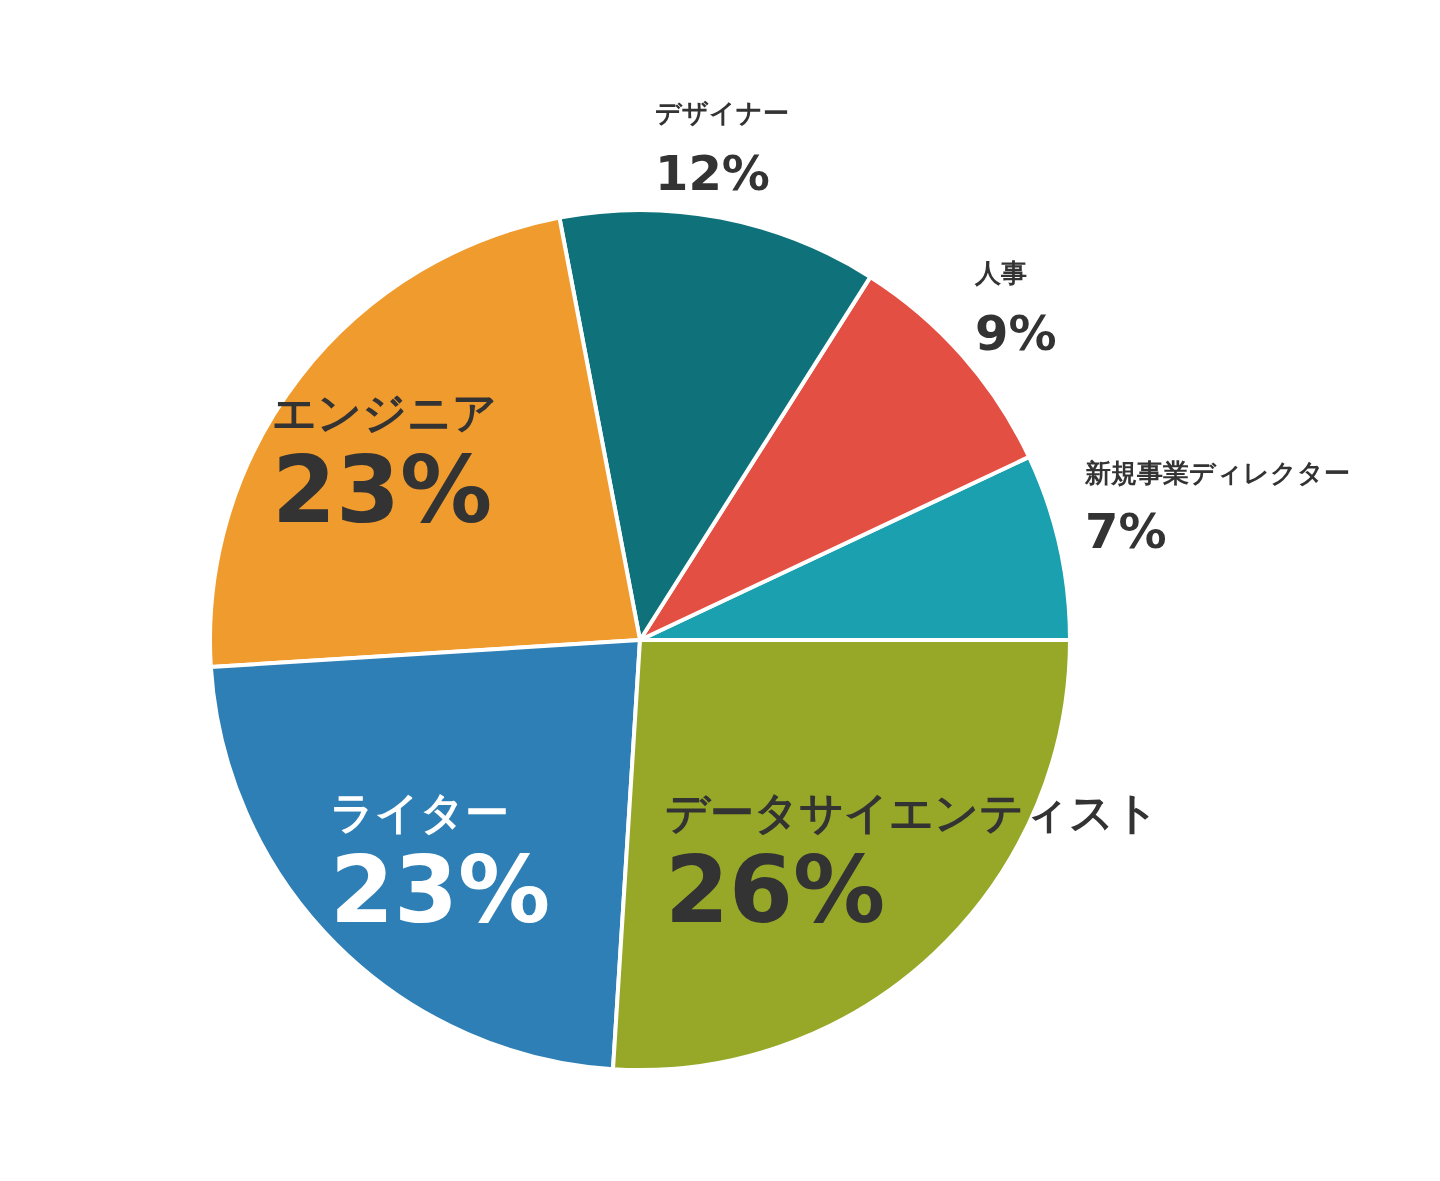 This screenshot has width=1440, height=1181. Describe the element at coordinates (1000, 273) in the screenshot. I see `slice-label: 人事` at that location.